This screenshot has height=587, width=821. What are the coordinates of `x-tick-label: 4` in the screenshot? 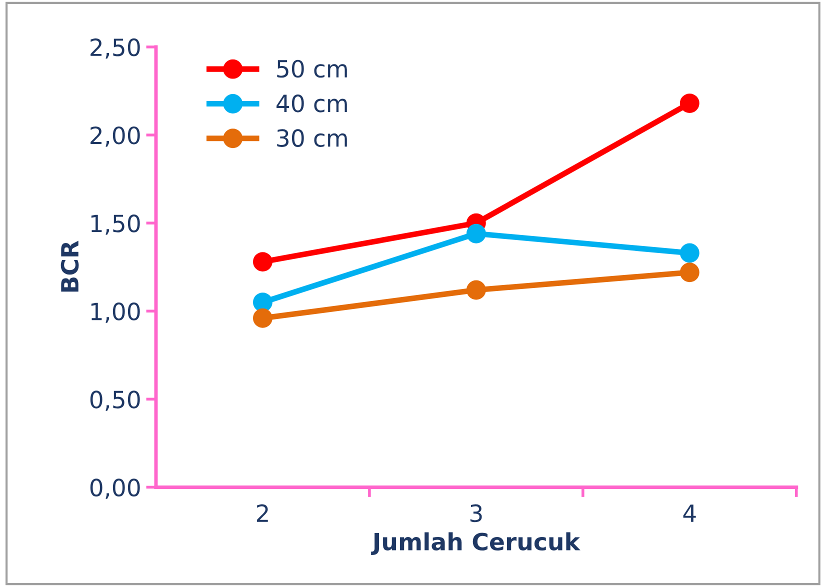 It's located at (689, 513).